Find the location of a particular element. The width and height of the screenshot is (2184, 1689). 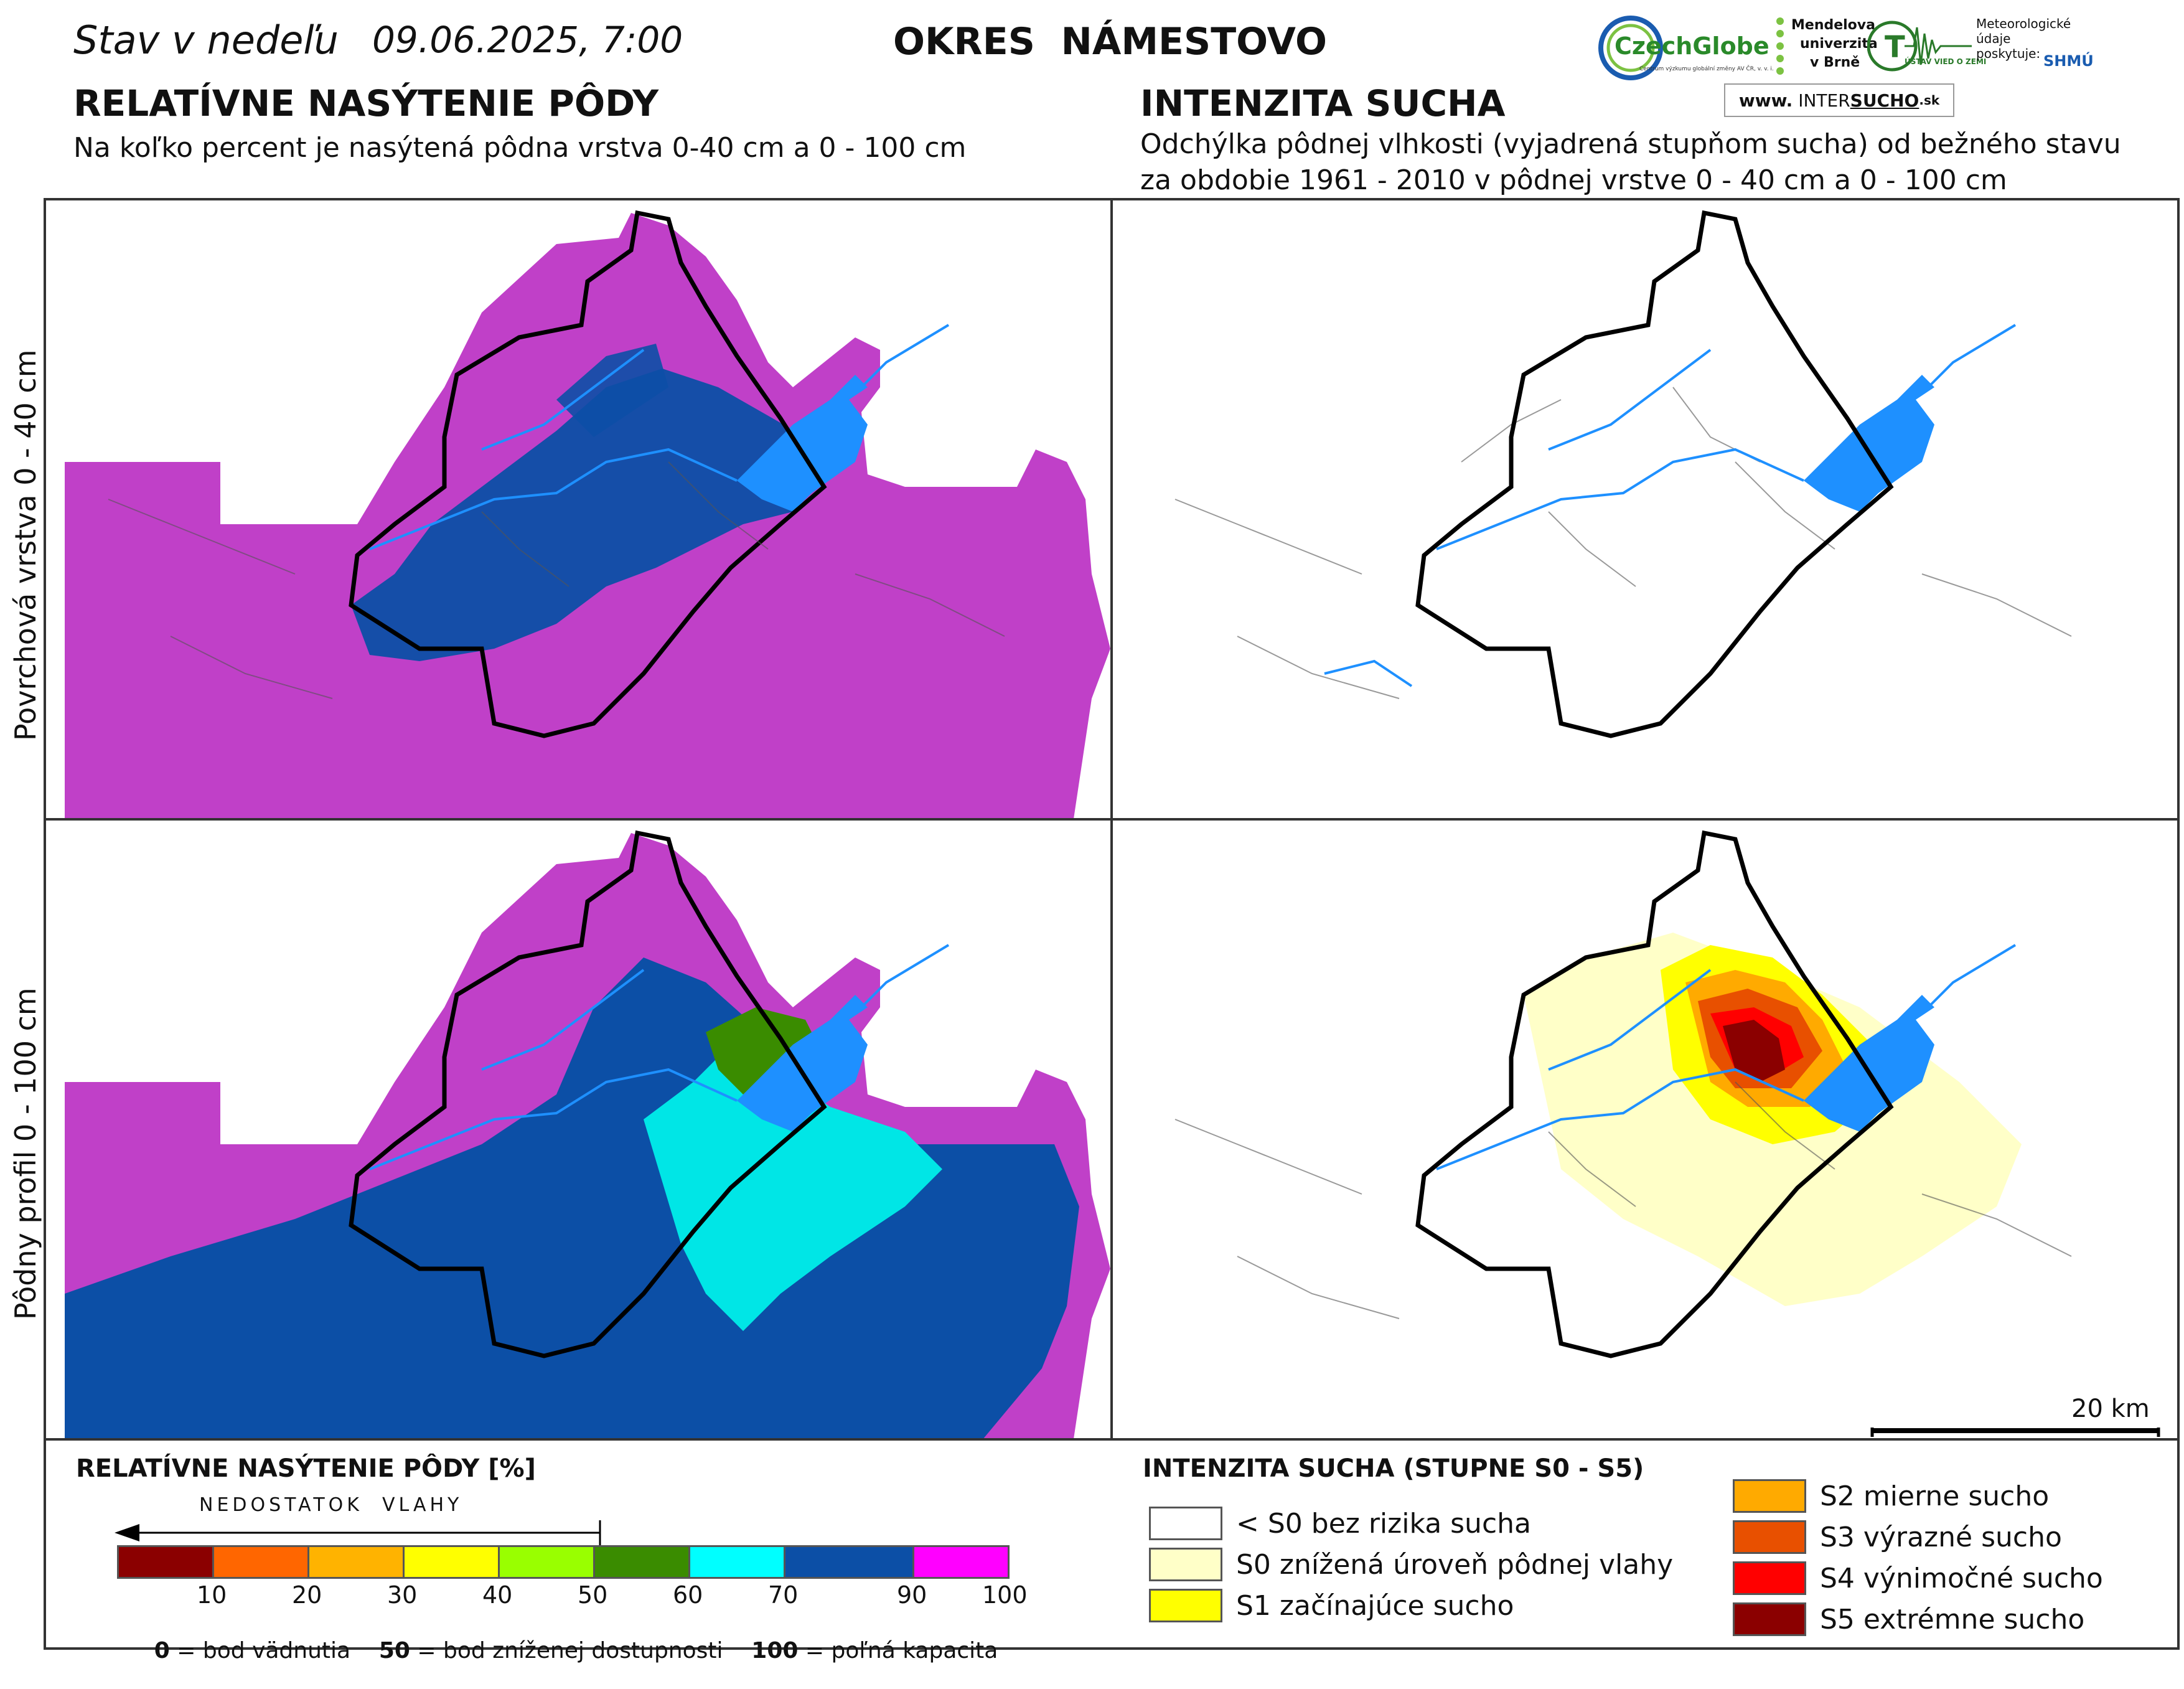

legend-item-s4: S4 výnimočné sucho is located at coordinates (1950, 1579).